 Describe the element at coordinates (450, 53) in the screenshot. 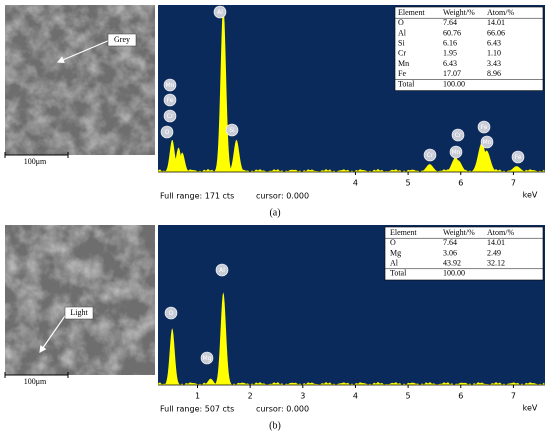

I see `table-cell: 1.95` at that location.